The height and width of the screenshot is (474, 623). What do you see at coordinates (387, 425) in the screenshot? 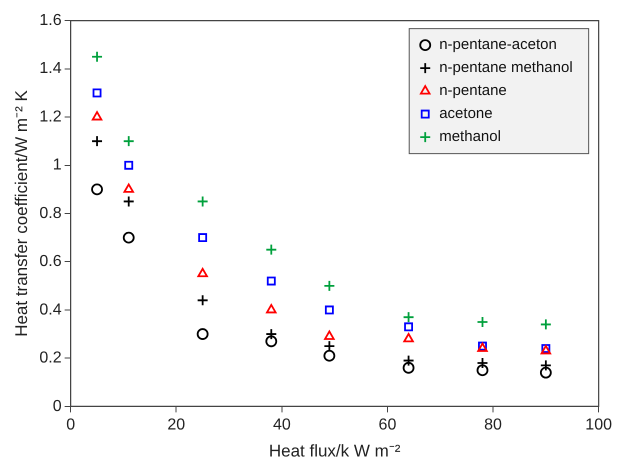
I see `x-tick-label: 60` at bounding box center [387, 425].